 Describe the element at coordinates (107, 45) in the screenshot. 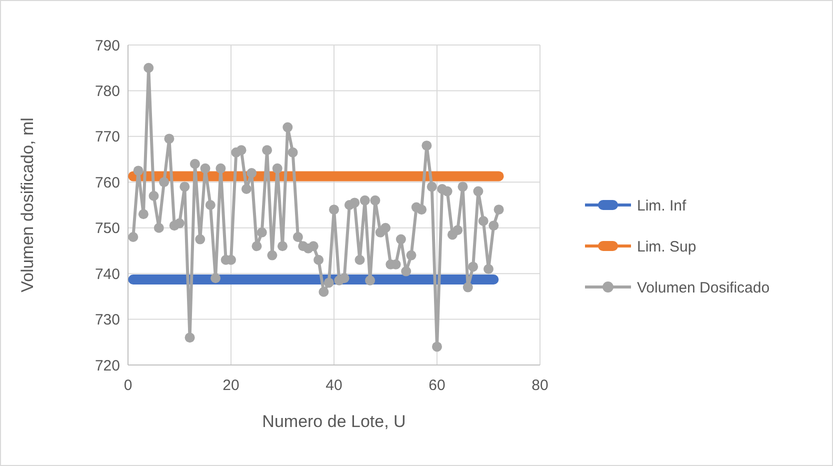

I see `y-tick-label: 790` at that location.